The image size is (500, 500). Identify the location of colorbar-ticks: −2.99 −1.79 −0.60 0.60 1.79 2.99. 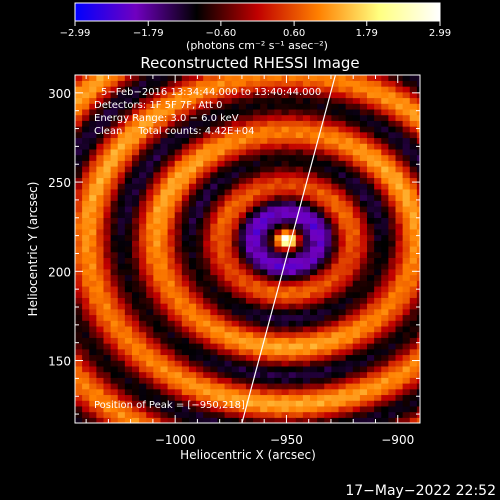
(255, 30).